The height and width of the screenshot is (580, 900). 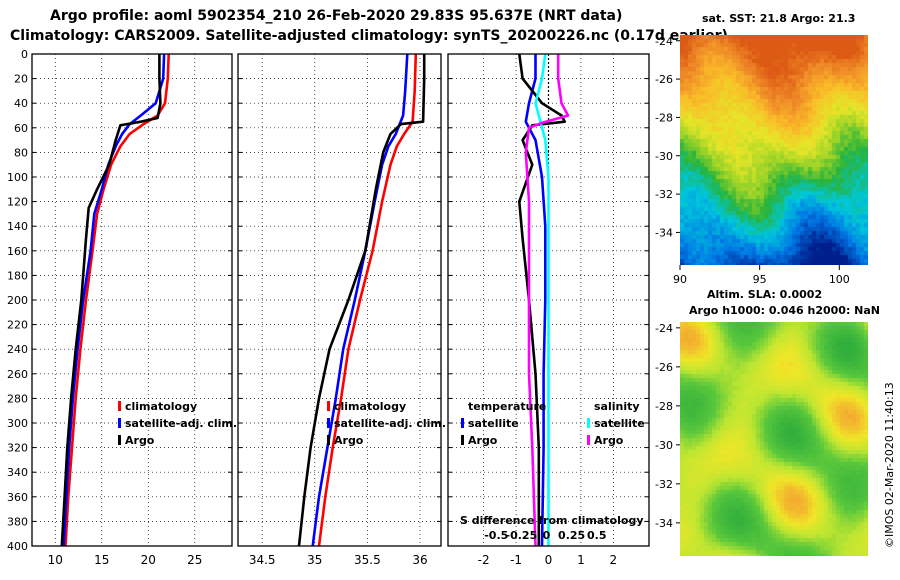 I want to click on legend-swatch-t-argo, so click(x=462, y=440).